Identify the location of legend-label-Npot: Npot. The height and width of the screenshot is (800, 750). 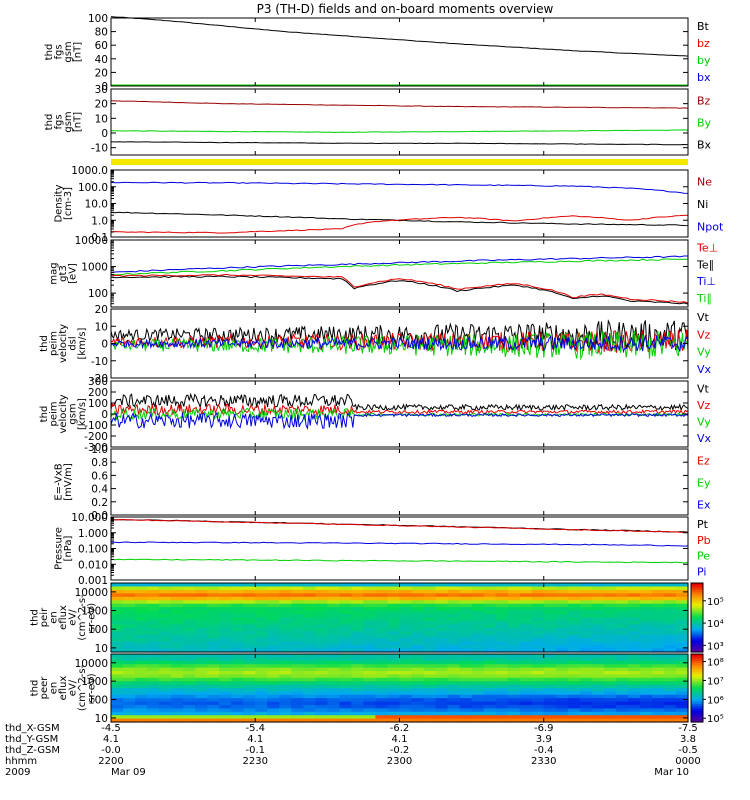
(710, 226).